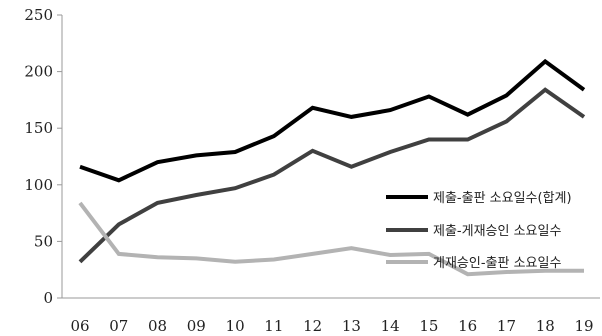 Image resolution: width=602 pixels, height=336 pixels. What do you see at coordinates (157, 326) in the screenshot?
I see `x-tick-label: 08` at bounding box center [157, 326].